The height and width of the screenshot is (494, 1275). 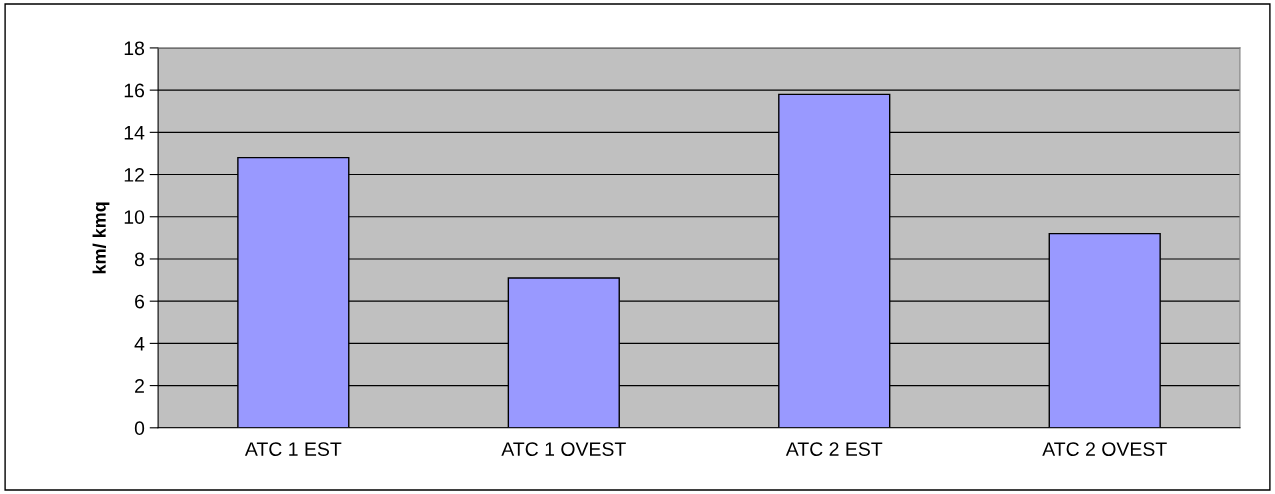 What do you see at coordinates (293, 449) in the screenshot?
I see `x-tick-label: ATC 1 EST` at bounding box center [293, 449].